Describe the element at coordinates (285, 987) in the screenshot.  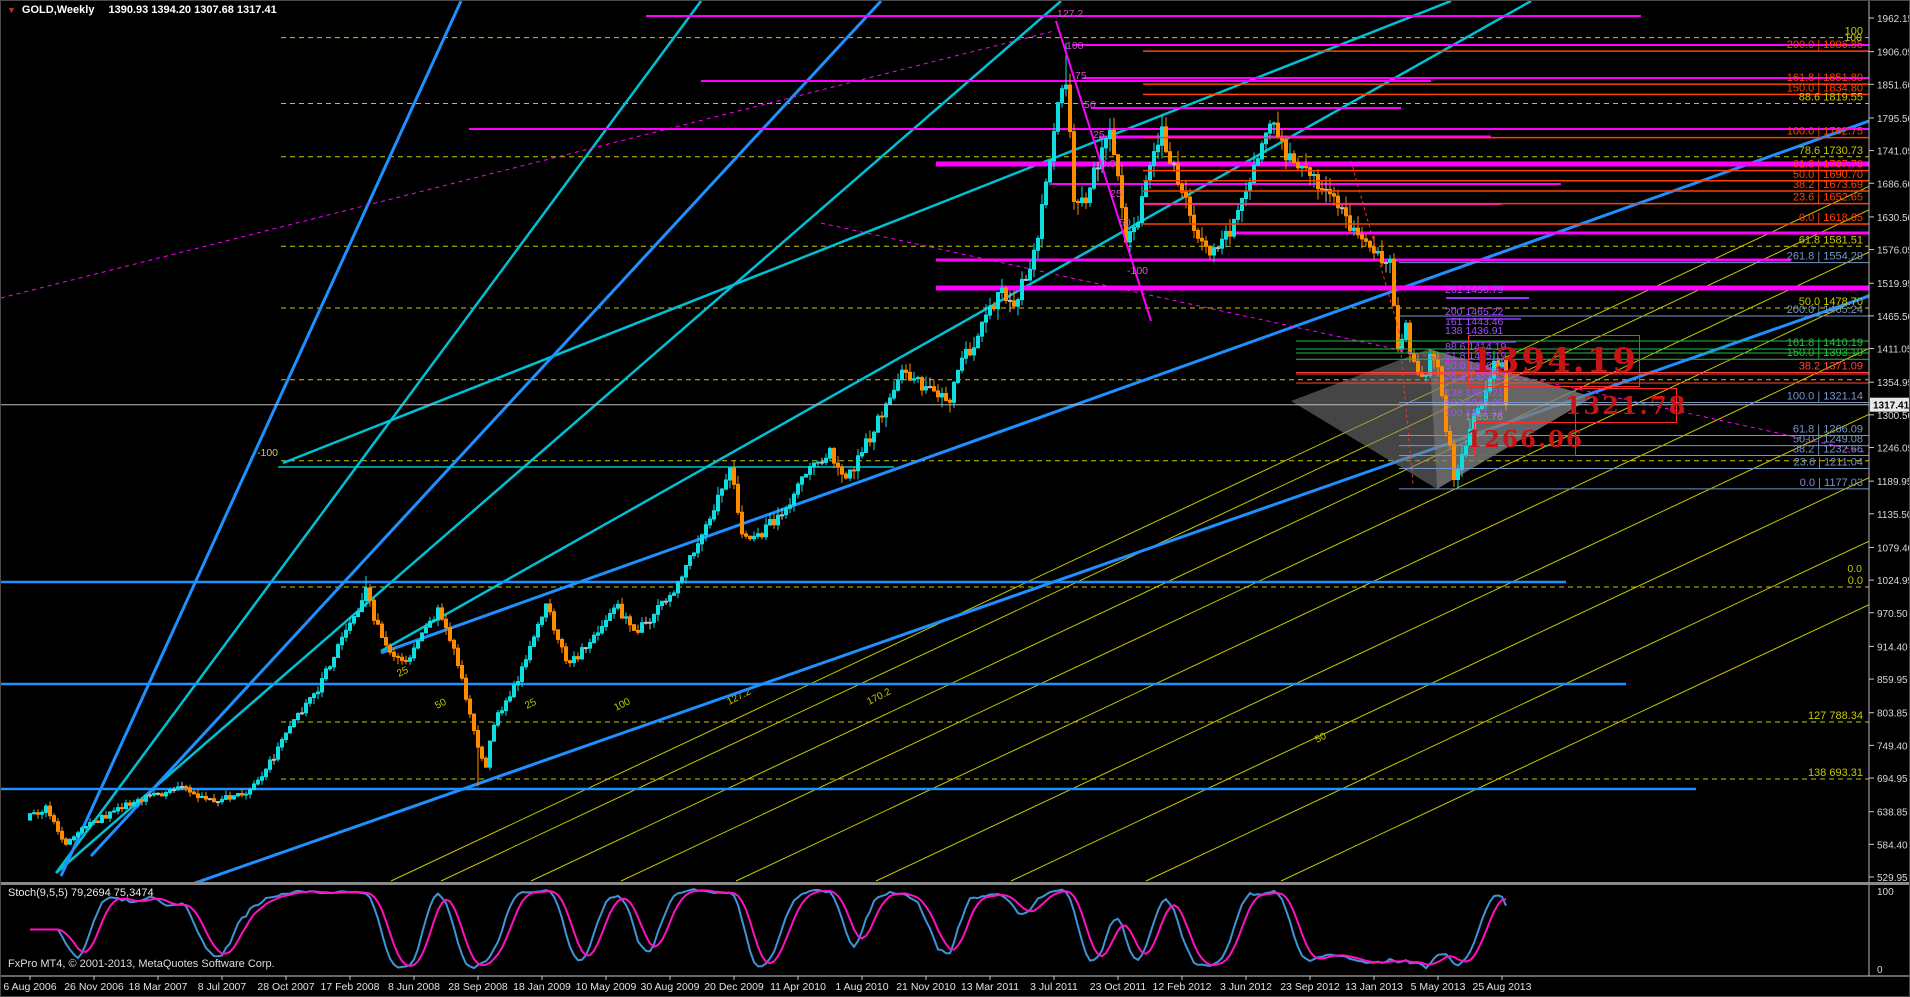
I see `svg-text: 28 Oct 2007` at that location.